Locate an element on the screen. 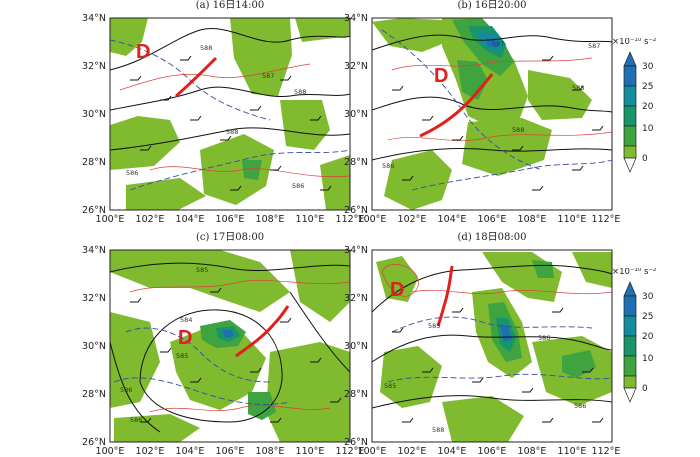  contour-label: 584 is located at coordinates (186, 320).